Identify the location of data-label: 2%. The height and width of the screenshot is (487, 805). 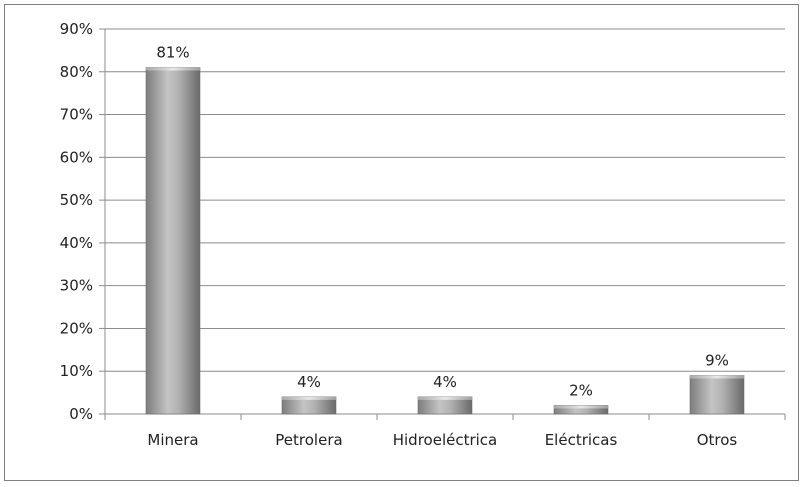
(581, 390).